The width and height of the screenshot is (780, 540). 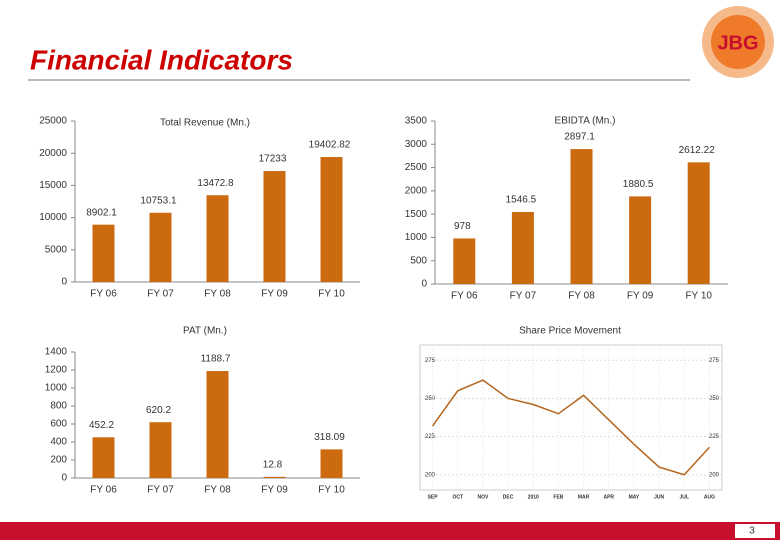 I want to click on y-tick-label: 400, so click(x=58, y=442).